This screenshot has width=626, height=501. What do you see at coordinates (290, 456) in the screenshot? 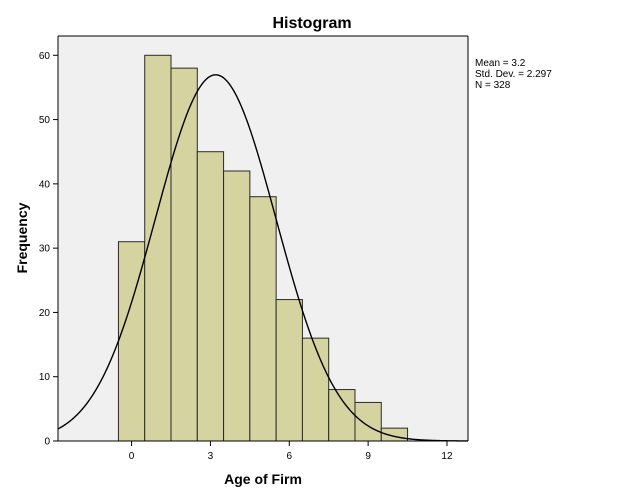
I see `x-tick-label: 6` at bounding box center [290, 456].